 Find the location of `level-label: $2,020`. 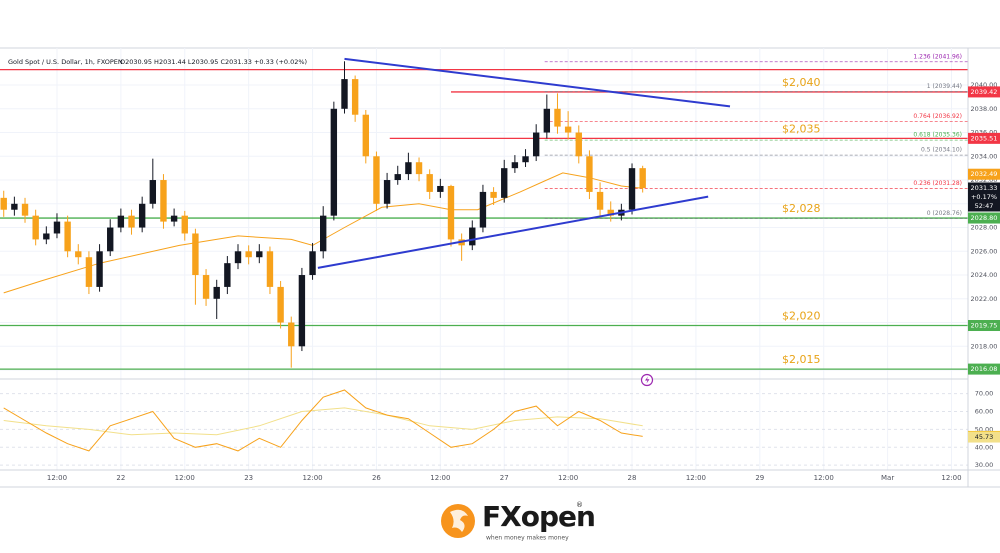

level-label: $2,020 is located at coordinates (801, 316).